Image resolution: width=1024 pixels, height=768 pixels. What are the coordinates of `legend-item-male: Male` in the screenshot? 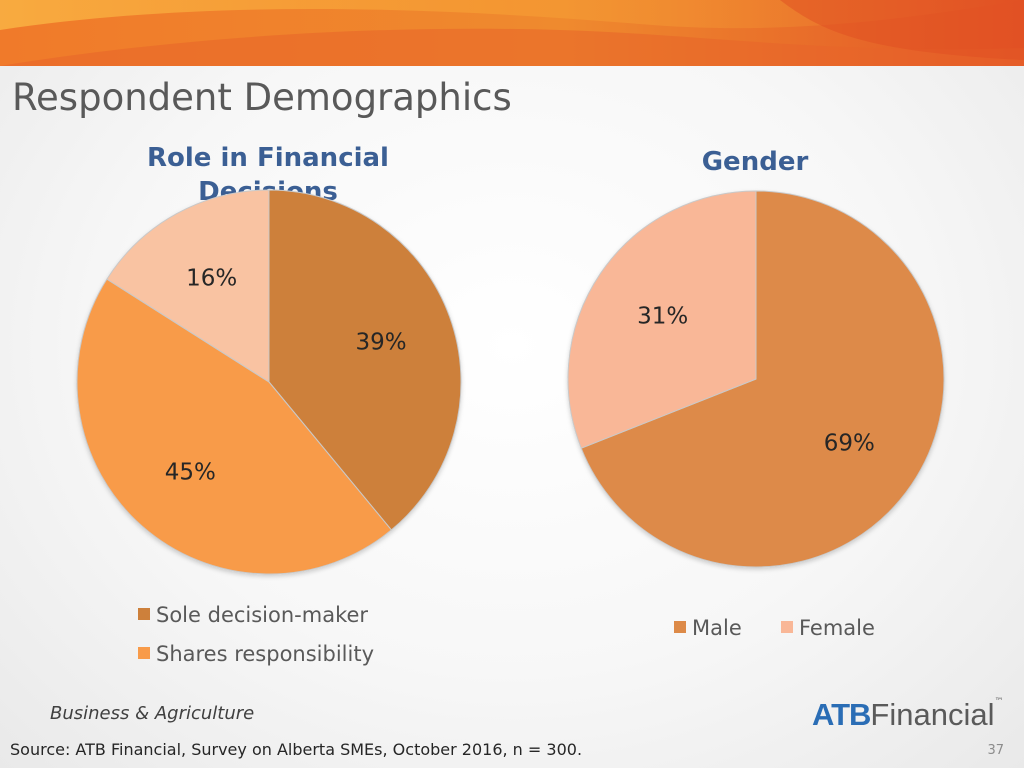 It's located at (708, 628).